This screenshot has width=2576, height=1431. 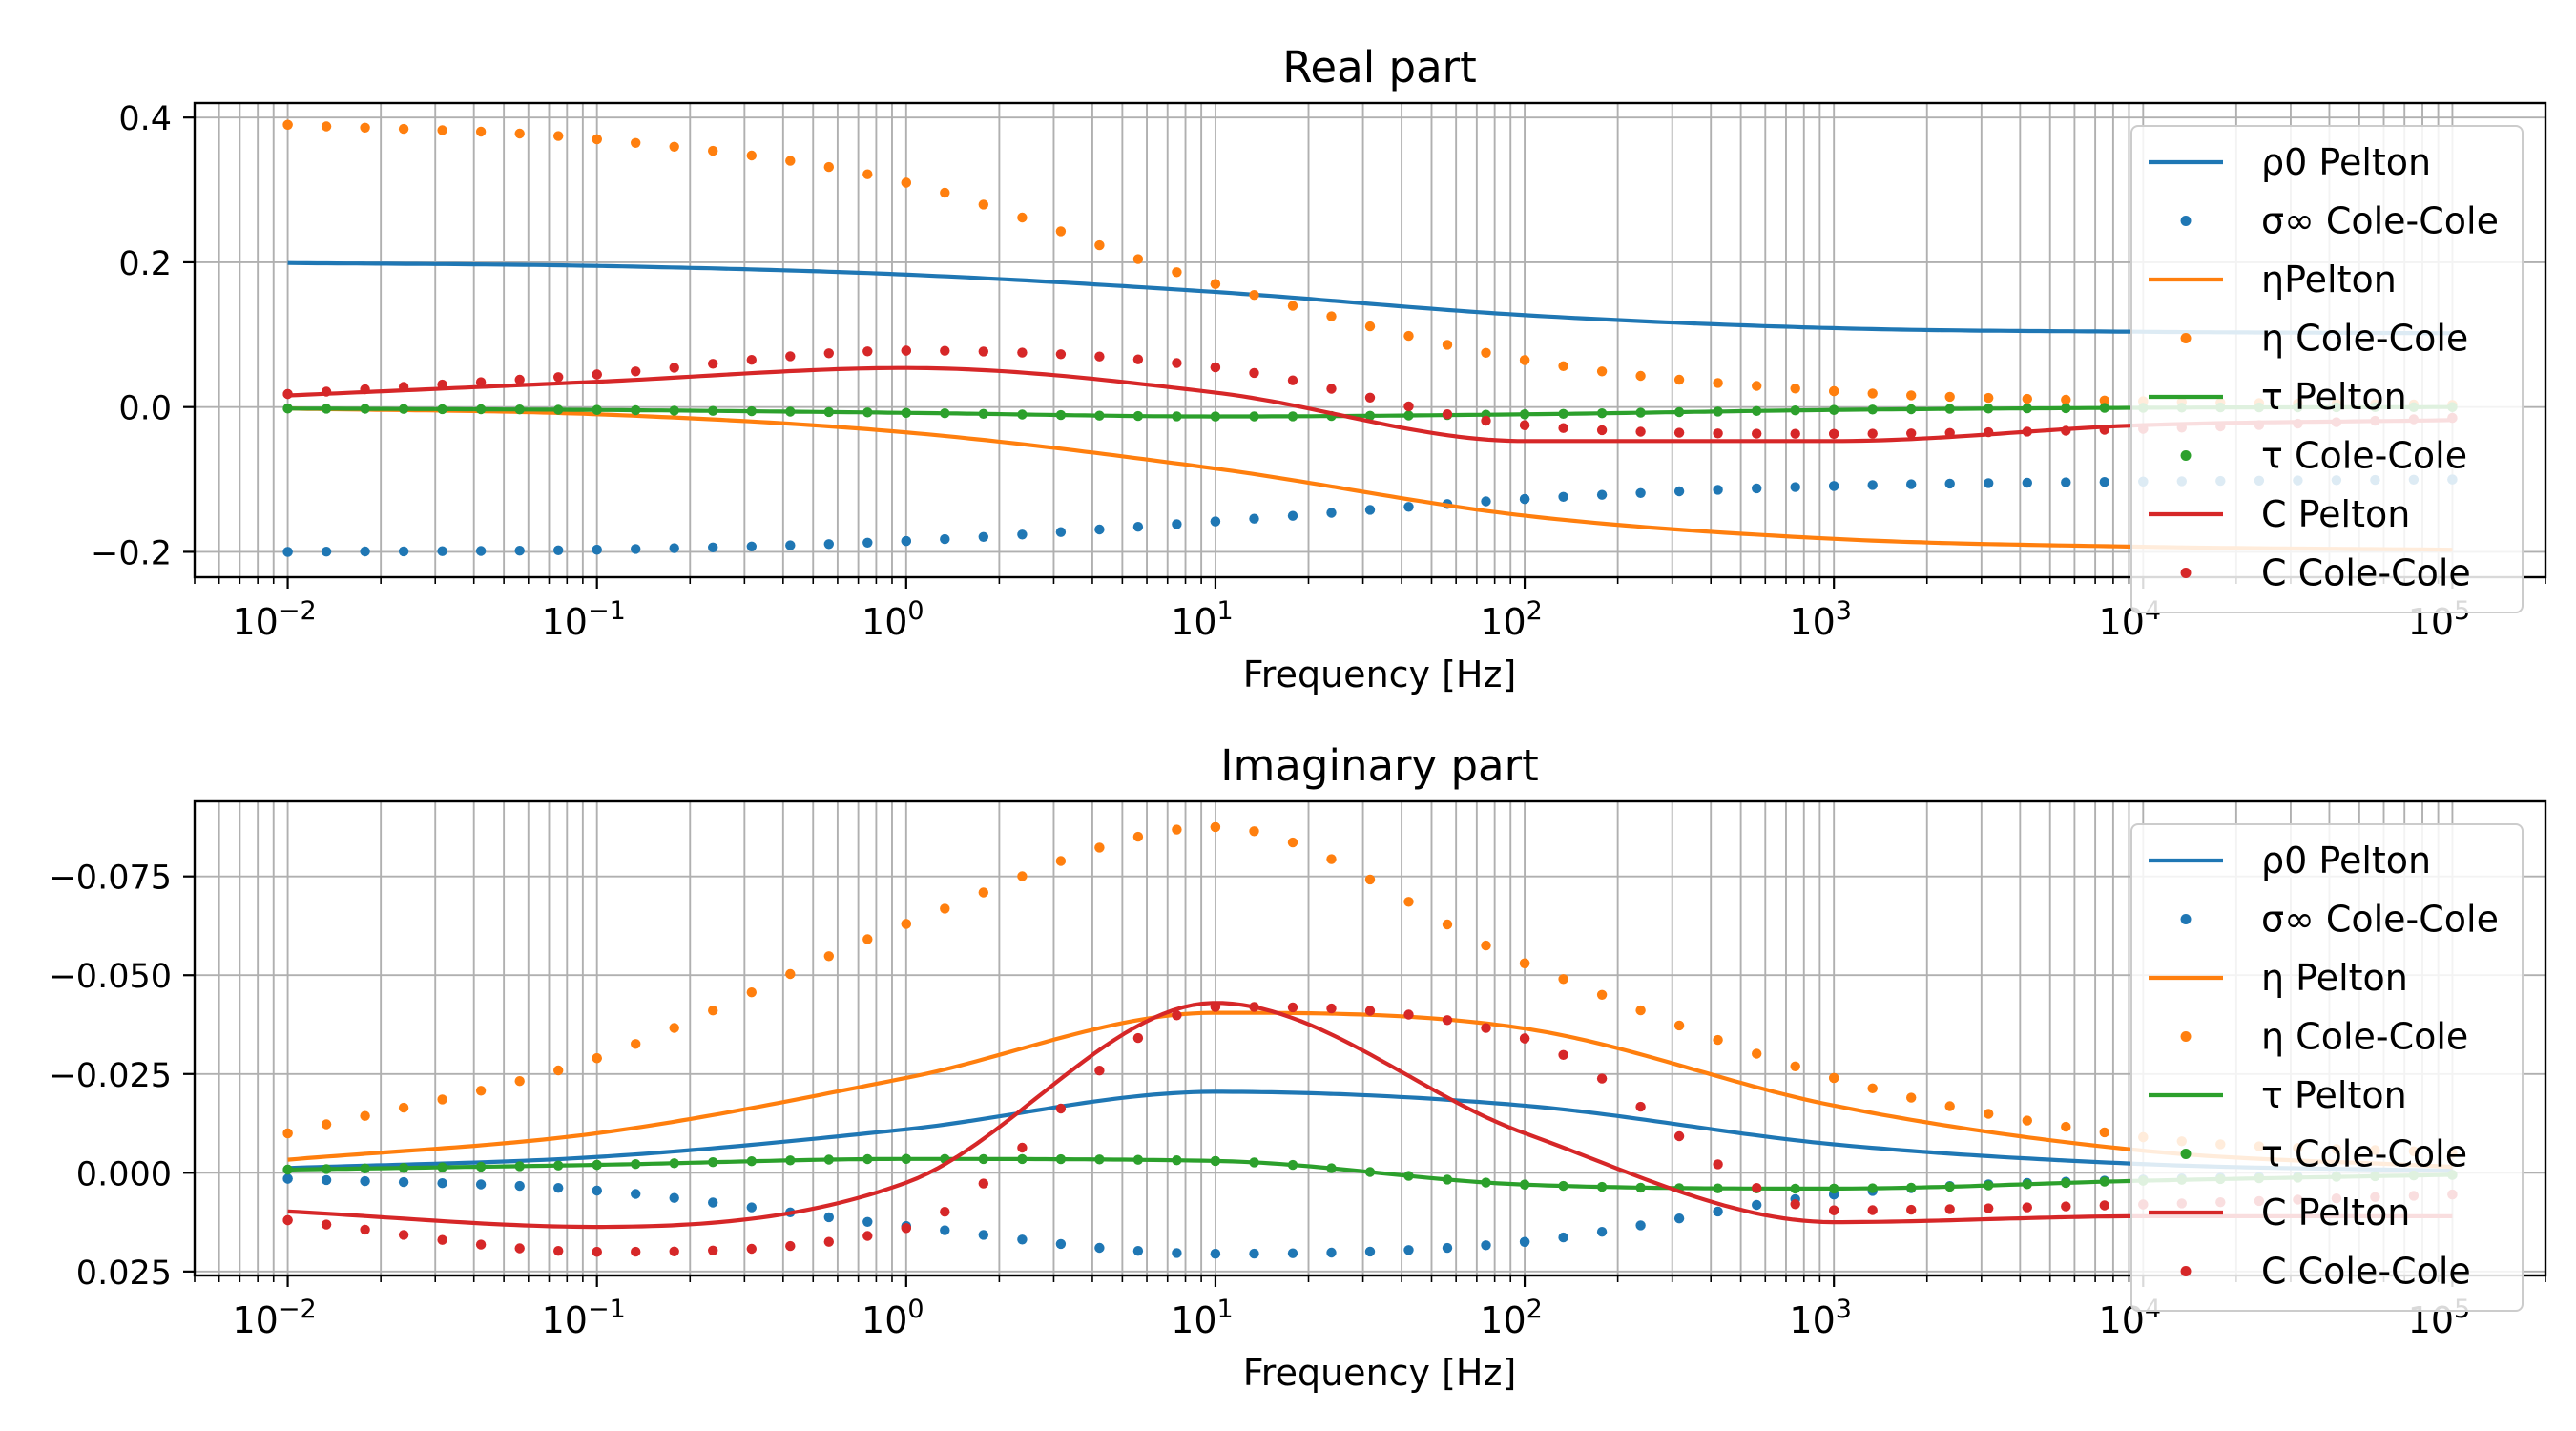 What do you see at coordinates (607, 611) in the screenshot?
I see `x-tick-exponent: −1` at bounding box center [607, 611].